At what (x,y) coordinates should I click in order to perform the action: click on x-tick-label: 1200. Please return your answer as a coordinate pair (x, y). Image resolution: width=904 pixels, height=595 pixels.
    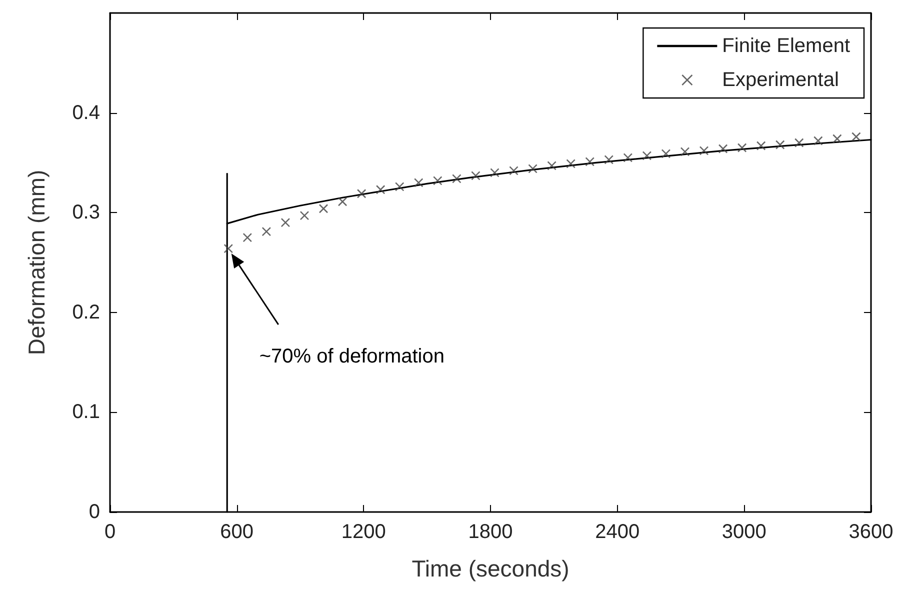
    Looking at the image, I should click on (363, 532).